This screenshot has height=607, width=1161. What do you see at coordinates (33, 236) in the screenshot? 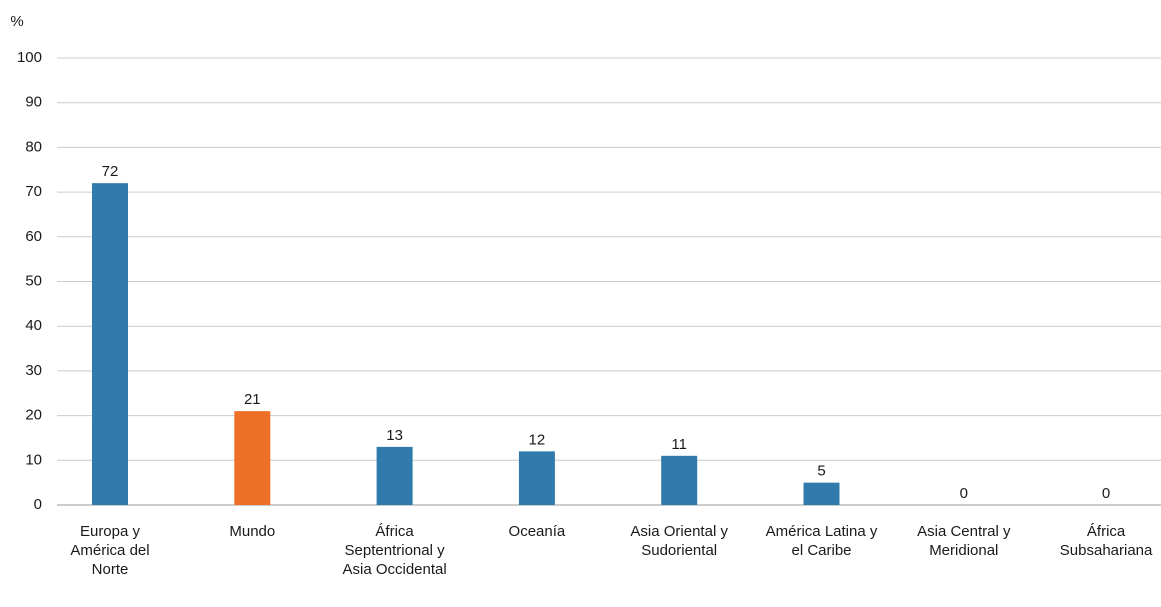
I see `y-tick-label: 60` at bounding box center [33, 236].